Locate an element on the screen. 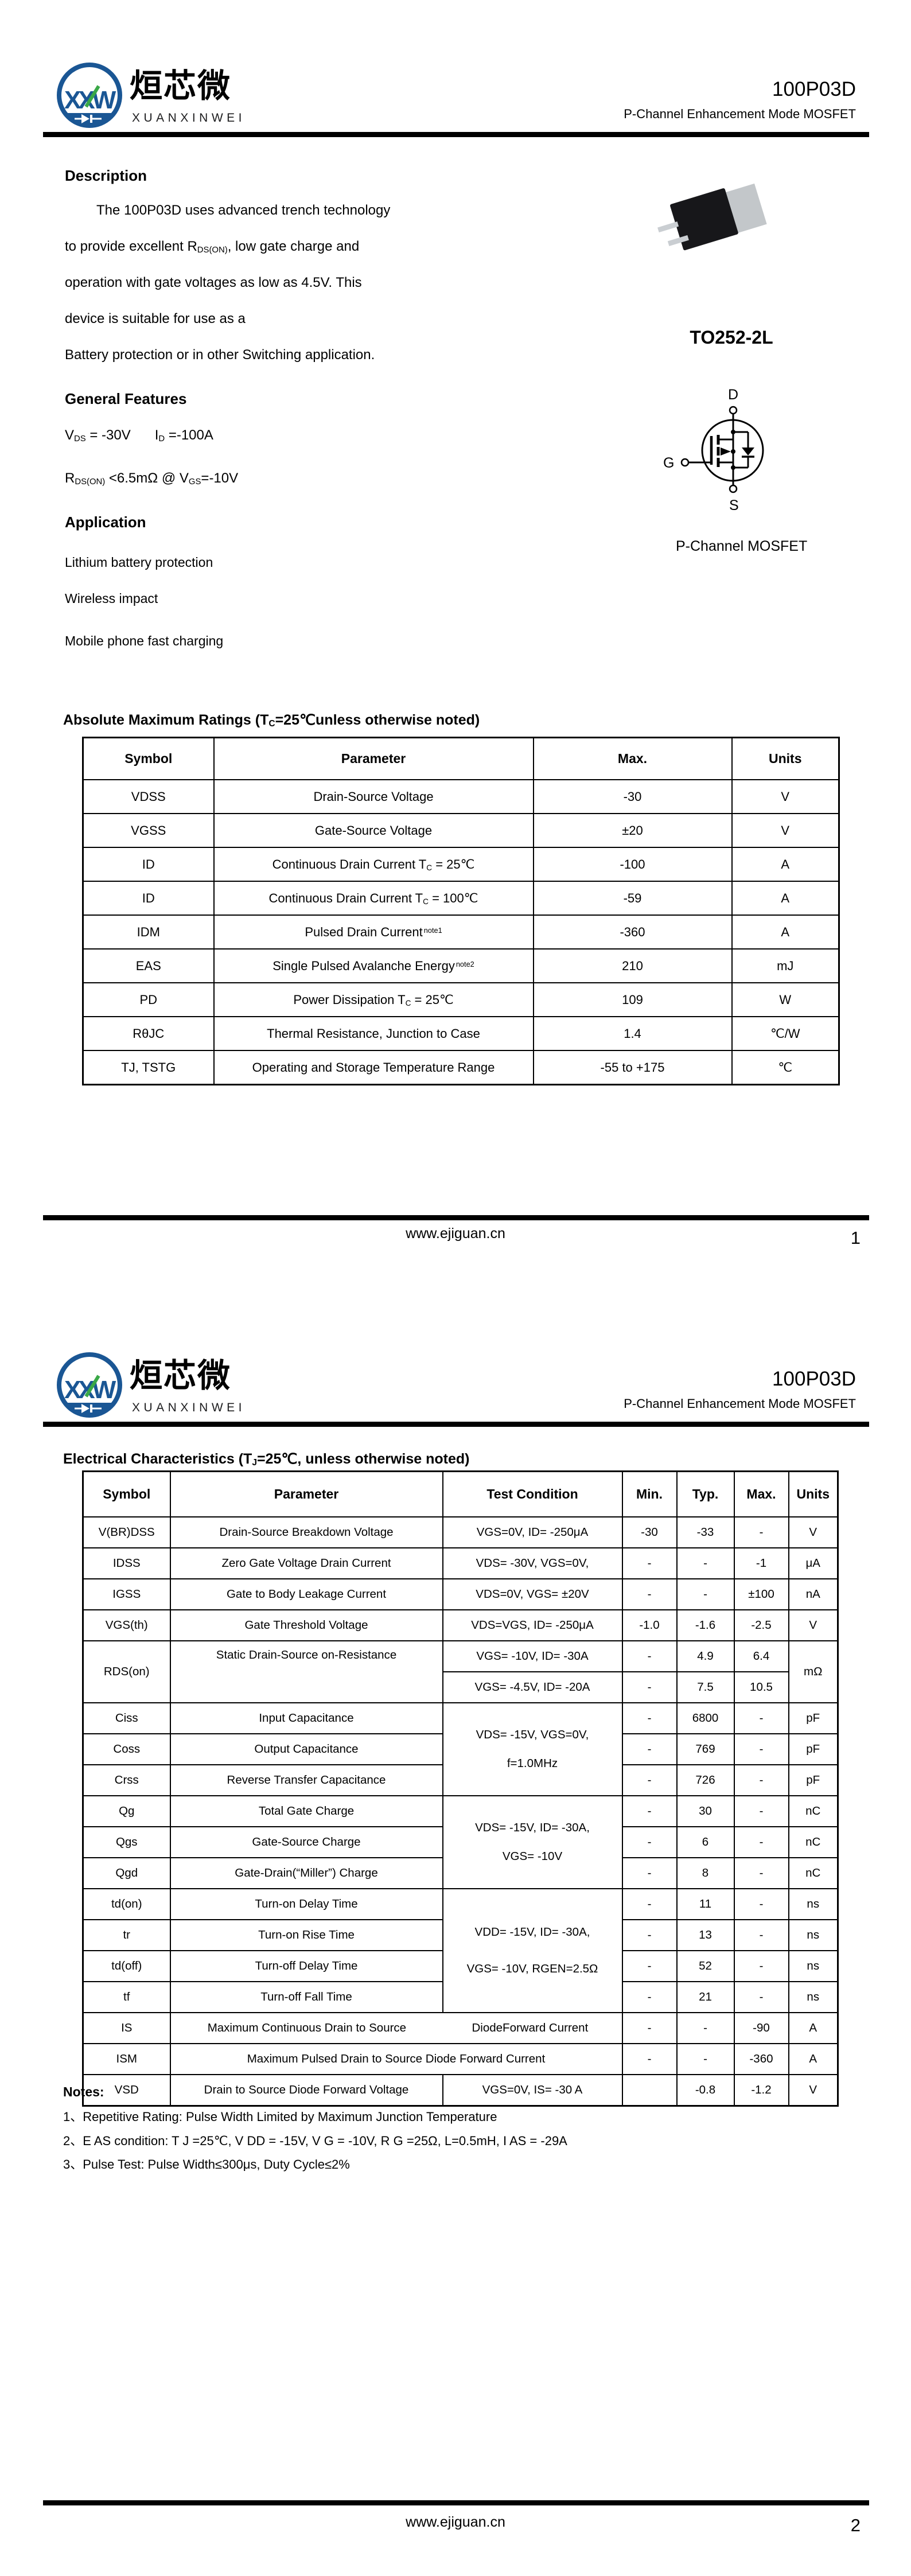 The height and width of the screenshot is (2576, 911). cell-parameter: Power Dissipation TC = 25℃ is located at coordinates (373, 1000).